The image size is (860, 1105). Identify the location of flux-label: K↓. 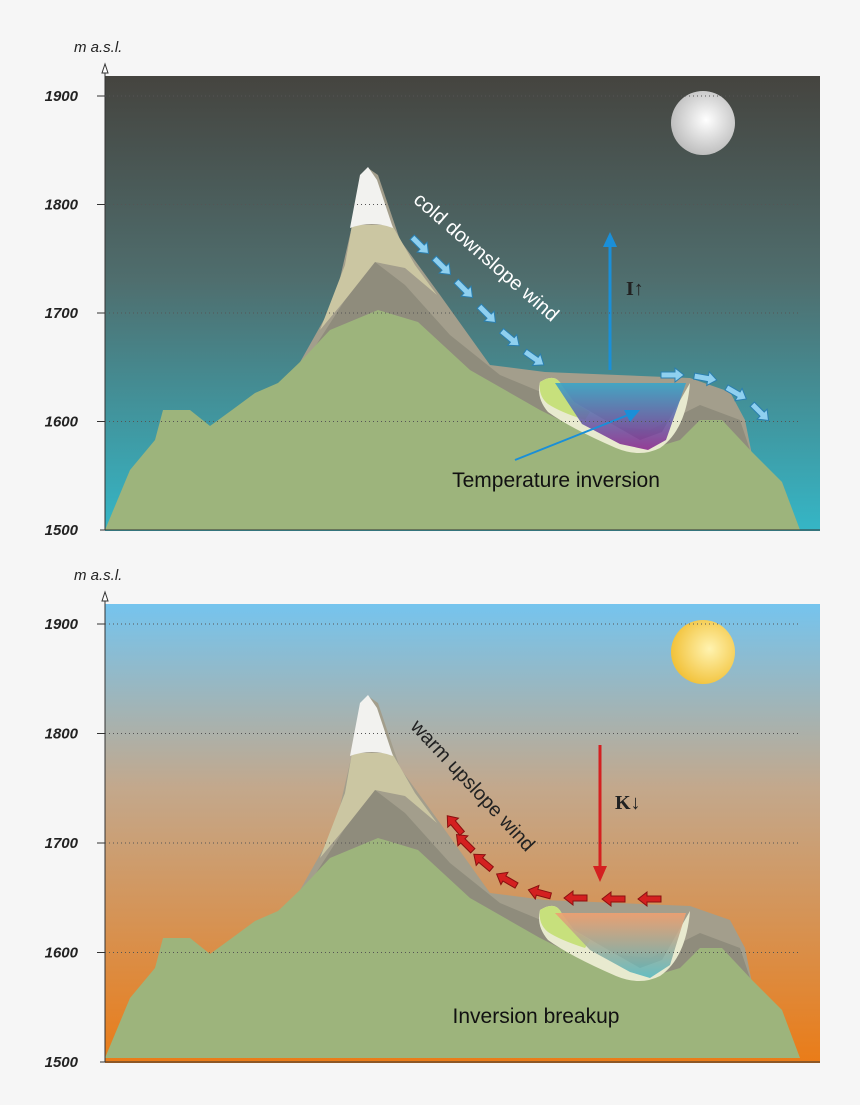
(628, 803).